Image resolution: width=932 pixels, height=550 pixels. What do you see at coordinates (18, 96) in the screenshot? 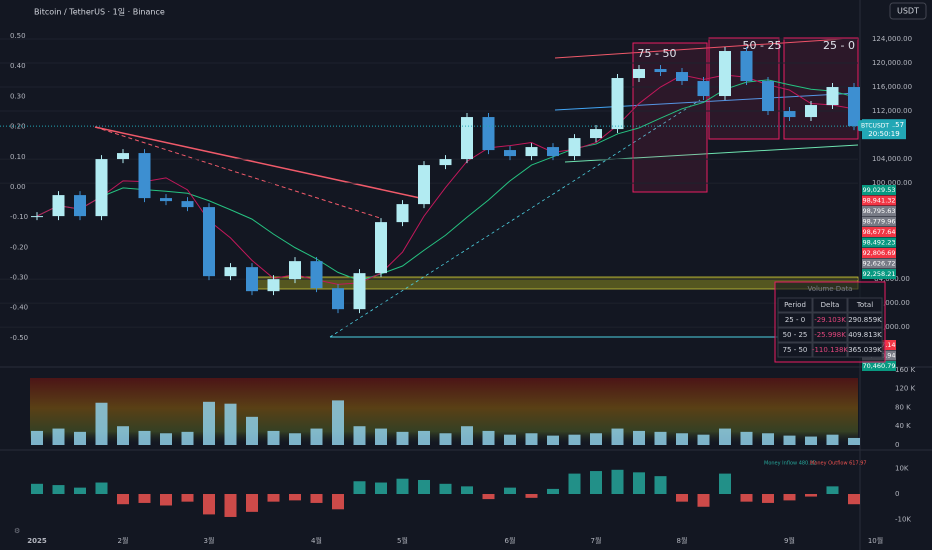
I see `y-tick-label: 0.30` at bounding box center [18, 96].